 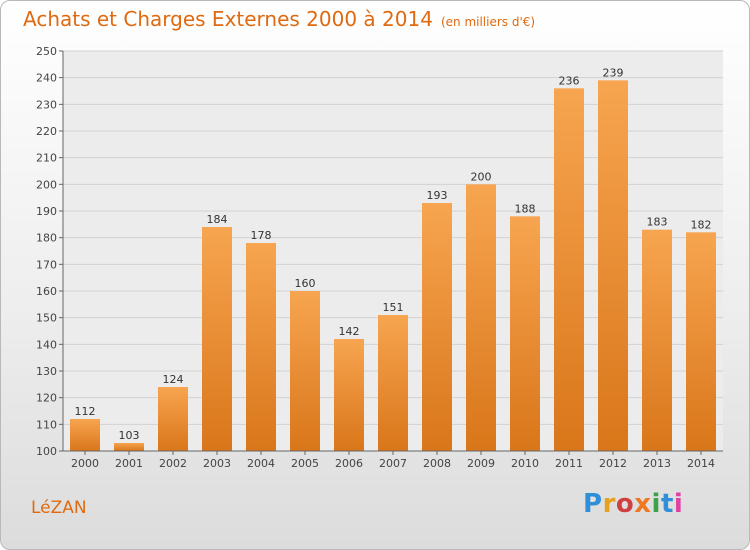 What do you see at coordinates (657, 463) in the screenshot?
I see `x-tick-label: 2013` at bounding box center [657, 463].